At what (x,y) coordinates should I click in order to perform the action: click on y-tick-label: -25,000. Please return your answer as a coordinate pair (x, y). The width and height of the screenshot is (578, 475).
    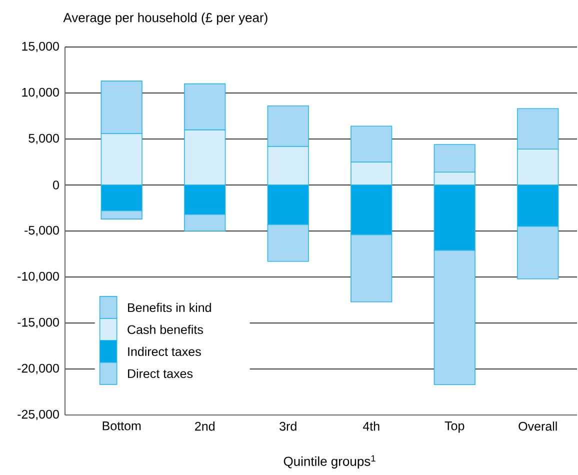
    Looking at the image, I should click on (38, 415).